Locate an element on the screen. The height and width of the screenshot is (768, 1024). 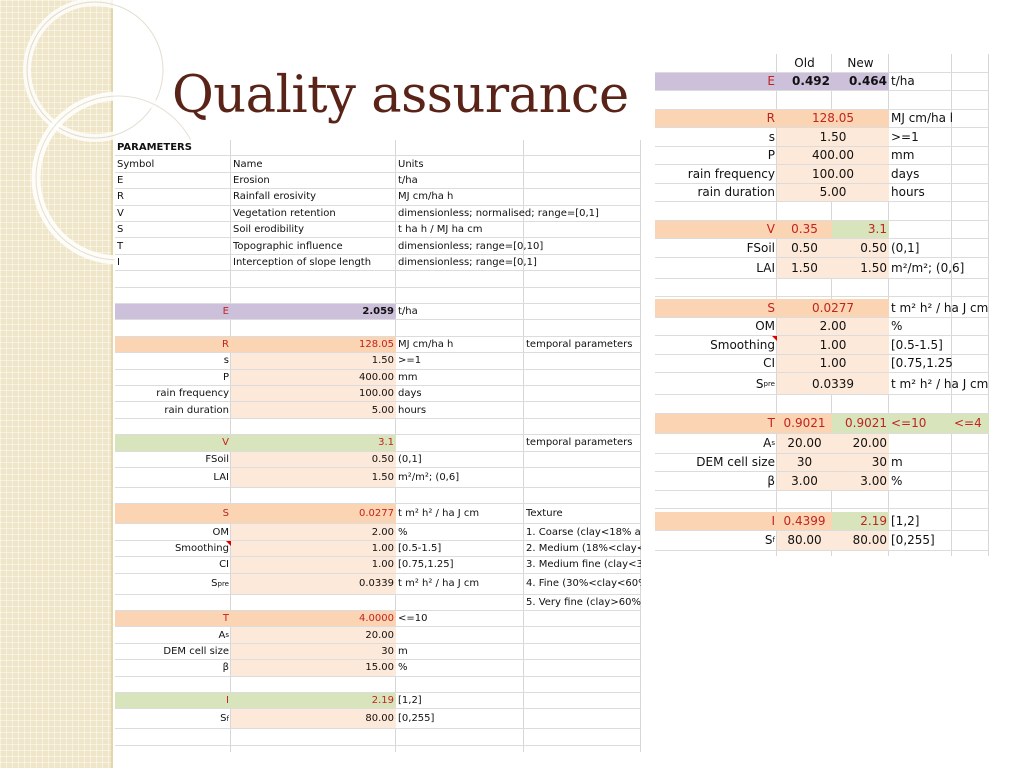
decorative-background-strip is located at coordinates (56, 384).